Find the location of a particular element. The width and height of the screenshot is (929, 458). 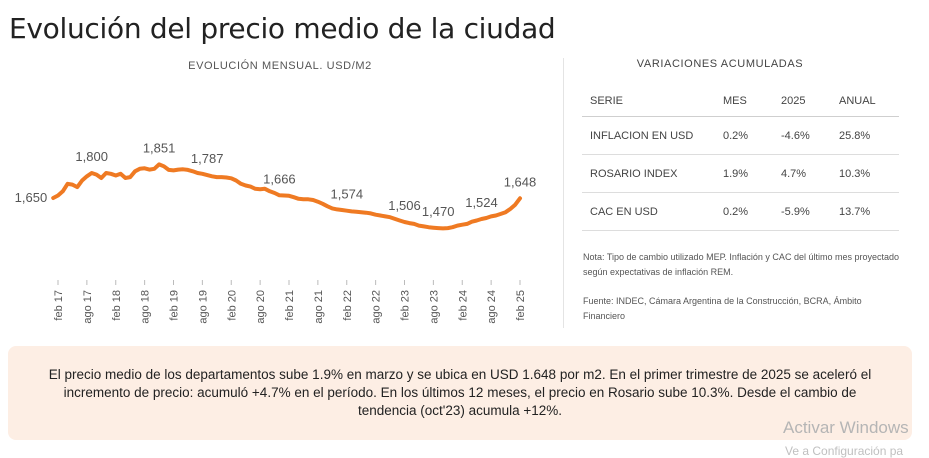

windows-activation-watermark: Activar Windows is located at coordinates (846, 427).